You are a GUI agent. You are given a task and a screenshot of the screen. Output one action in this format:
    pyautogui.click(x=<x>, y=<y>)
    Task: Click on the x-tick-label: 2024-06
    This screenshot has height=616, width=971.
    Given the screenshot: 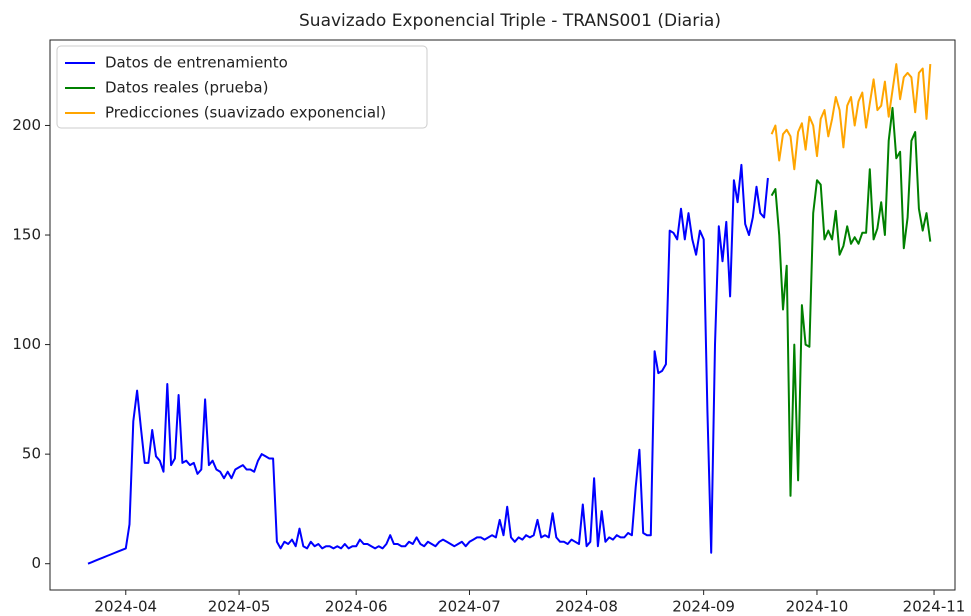 What is the action you would take?
    pyautogui.click(x=356, y=607)
    